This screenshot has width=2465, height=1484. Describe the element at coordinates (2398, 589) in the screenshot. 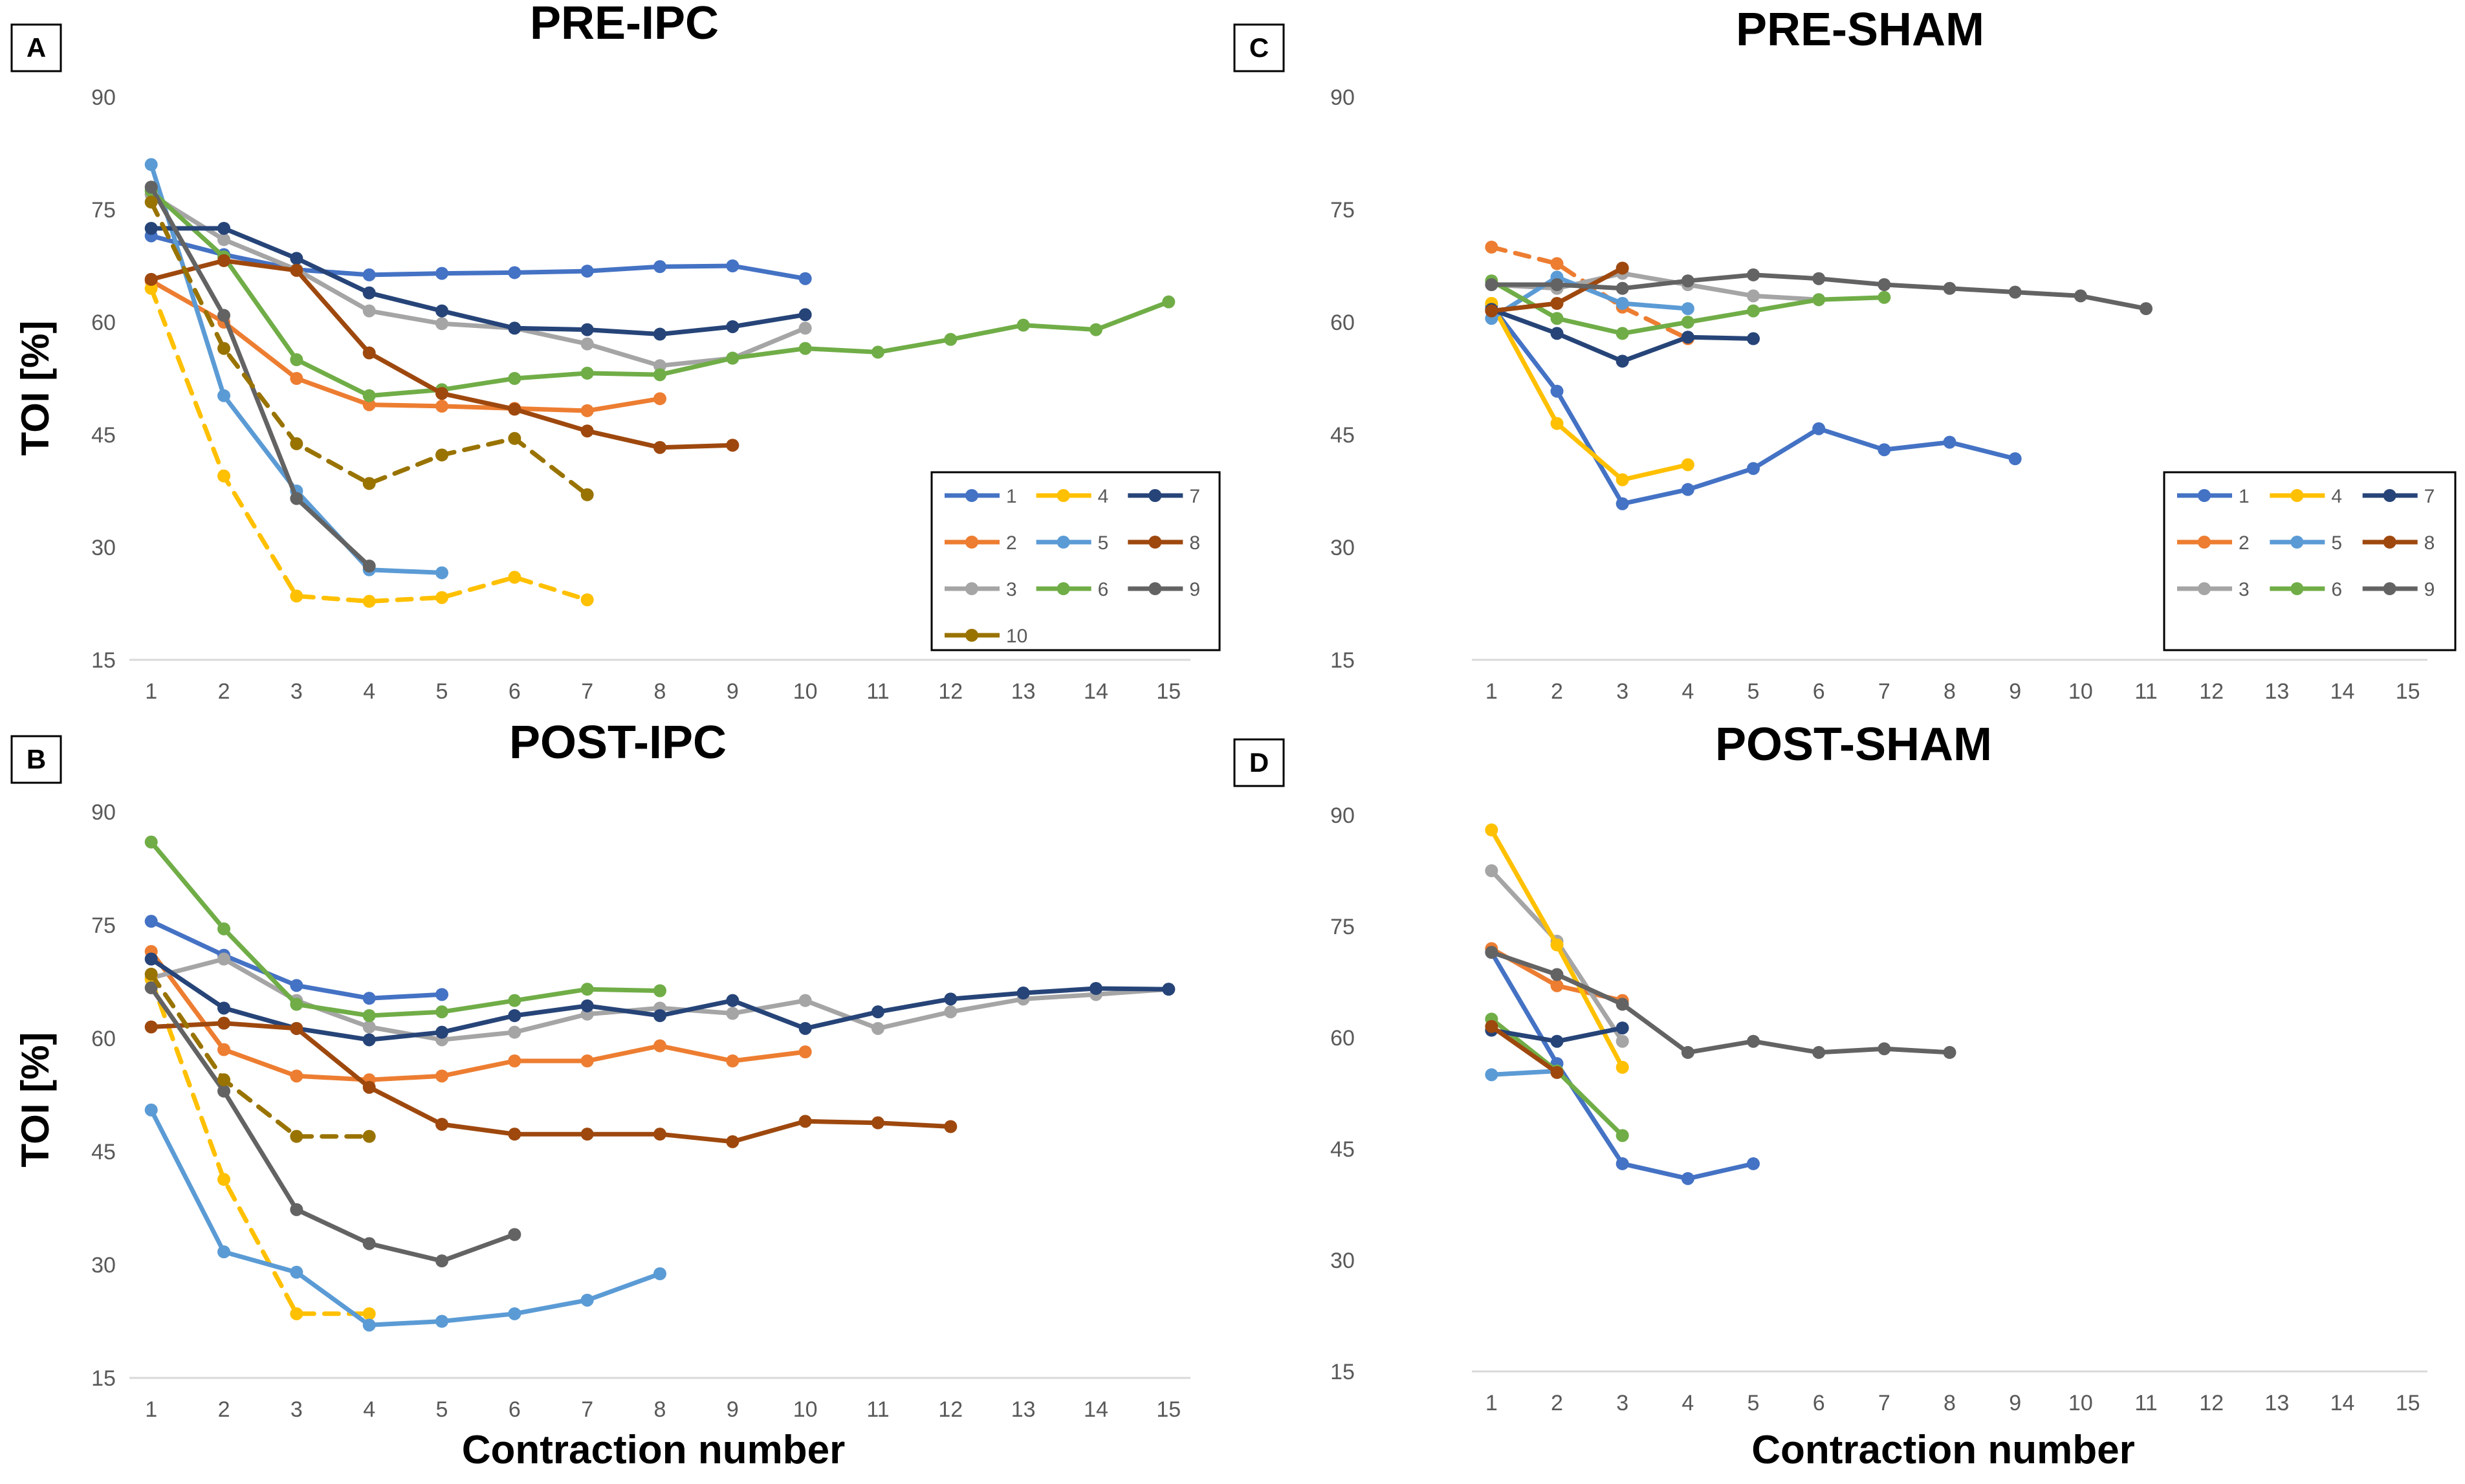

I see `legend-item-9: 9` at that location.